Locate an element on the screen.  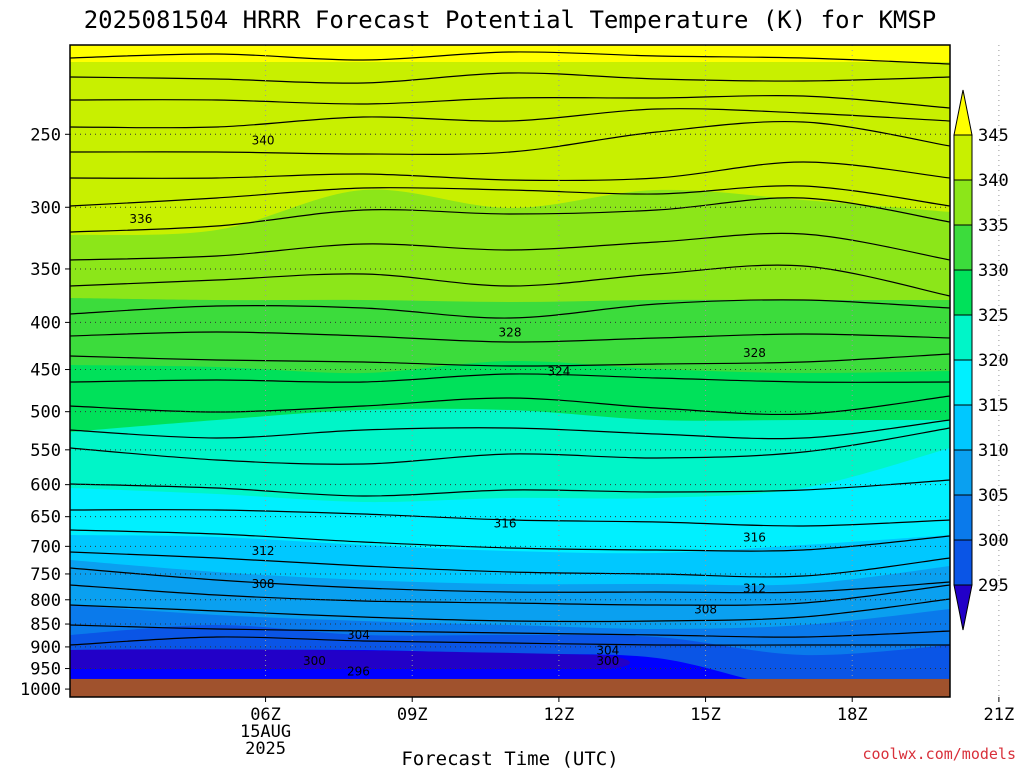
colorbar-label-340: 340 is located at coordinates (993, 181).